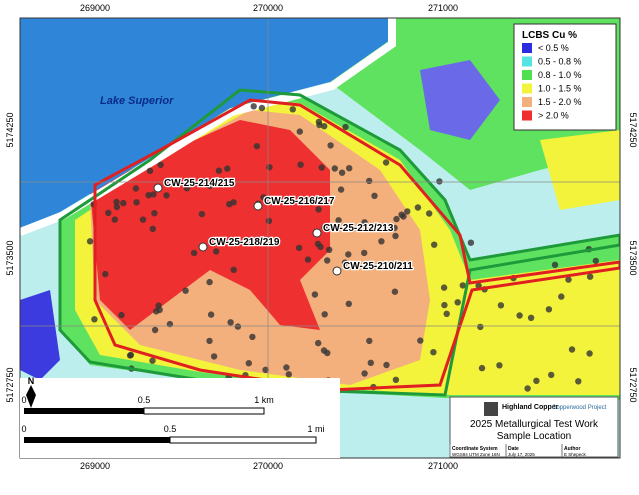 Image resolution: width=639 pixels, height=495 pixels. Describe the element at coordinates (580, 170) in the screenshot. I see `zone-yellow` at that location.